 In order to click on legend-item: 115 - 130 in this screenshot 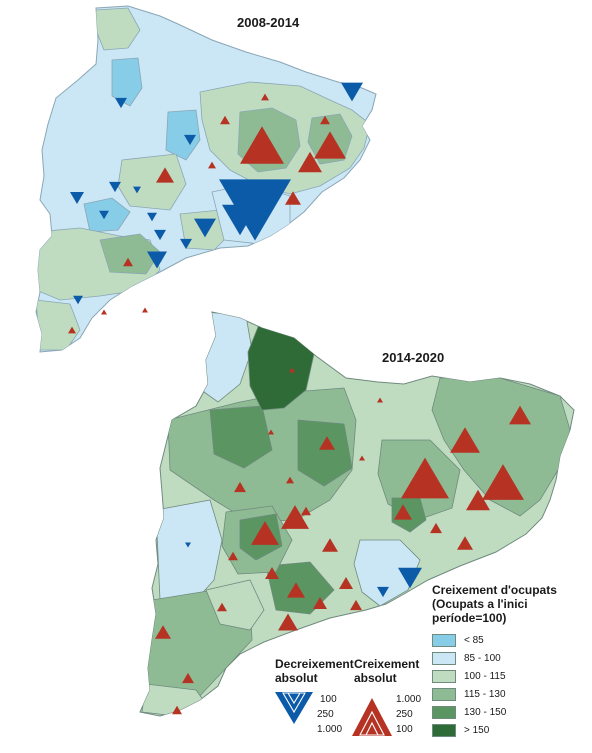, I will do `click(469, 694)`.